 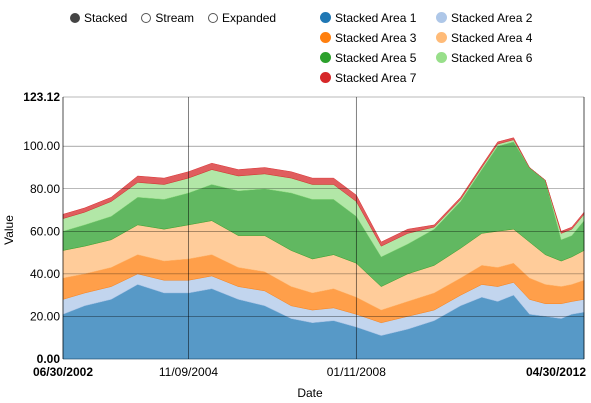 I want to click on stacked-radio-icon, so click(x=75, y=18).